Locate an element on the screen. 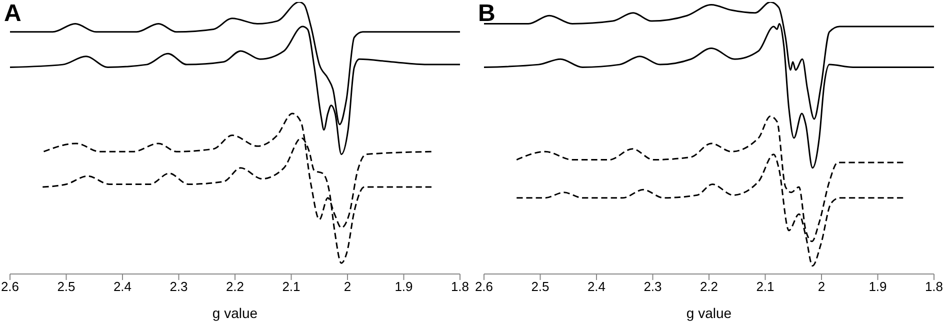 The height and width of the screenshot is (322, 948). chart-title: A is located at coordinates (13, 14).